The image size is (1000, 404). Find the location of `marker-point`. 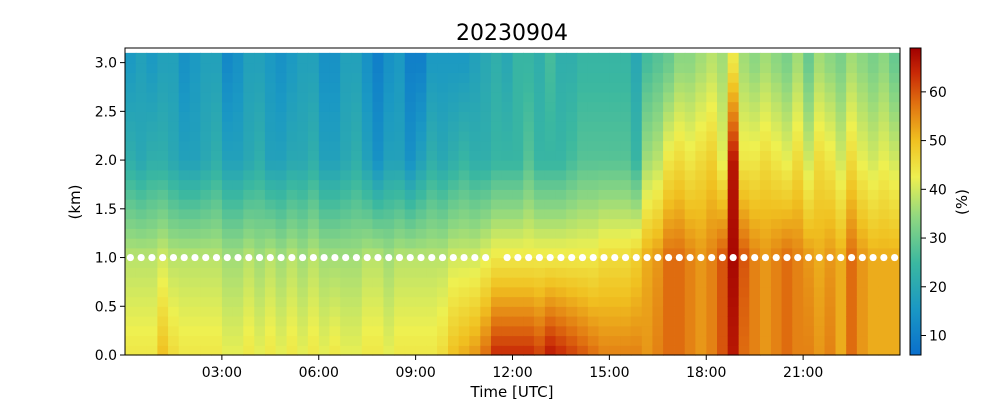

marker-point is located at coordinates (873, 257).